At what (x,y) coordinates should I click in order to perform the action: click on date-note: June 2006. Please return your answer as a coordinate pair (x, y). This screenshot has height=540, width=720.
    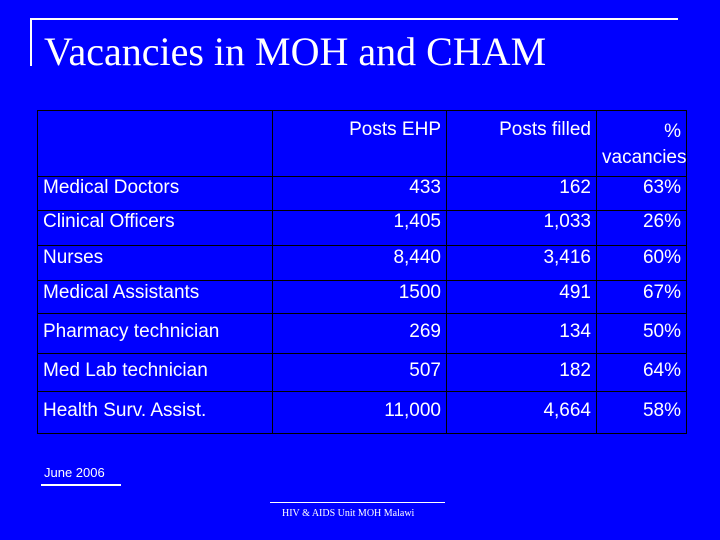
    Looking at the image, I should click on (74, 472).